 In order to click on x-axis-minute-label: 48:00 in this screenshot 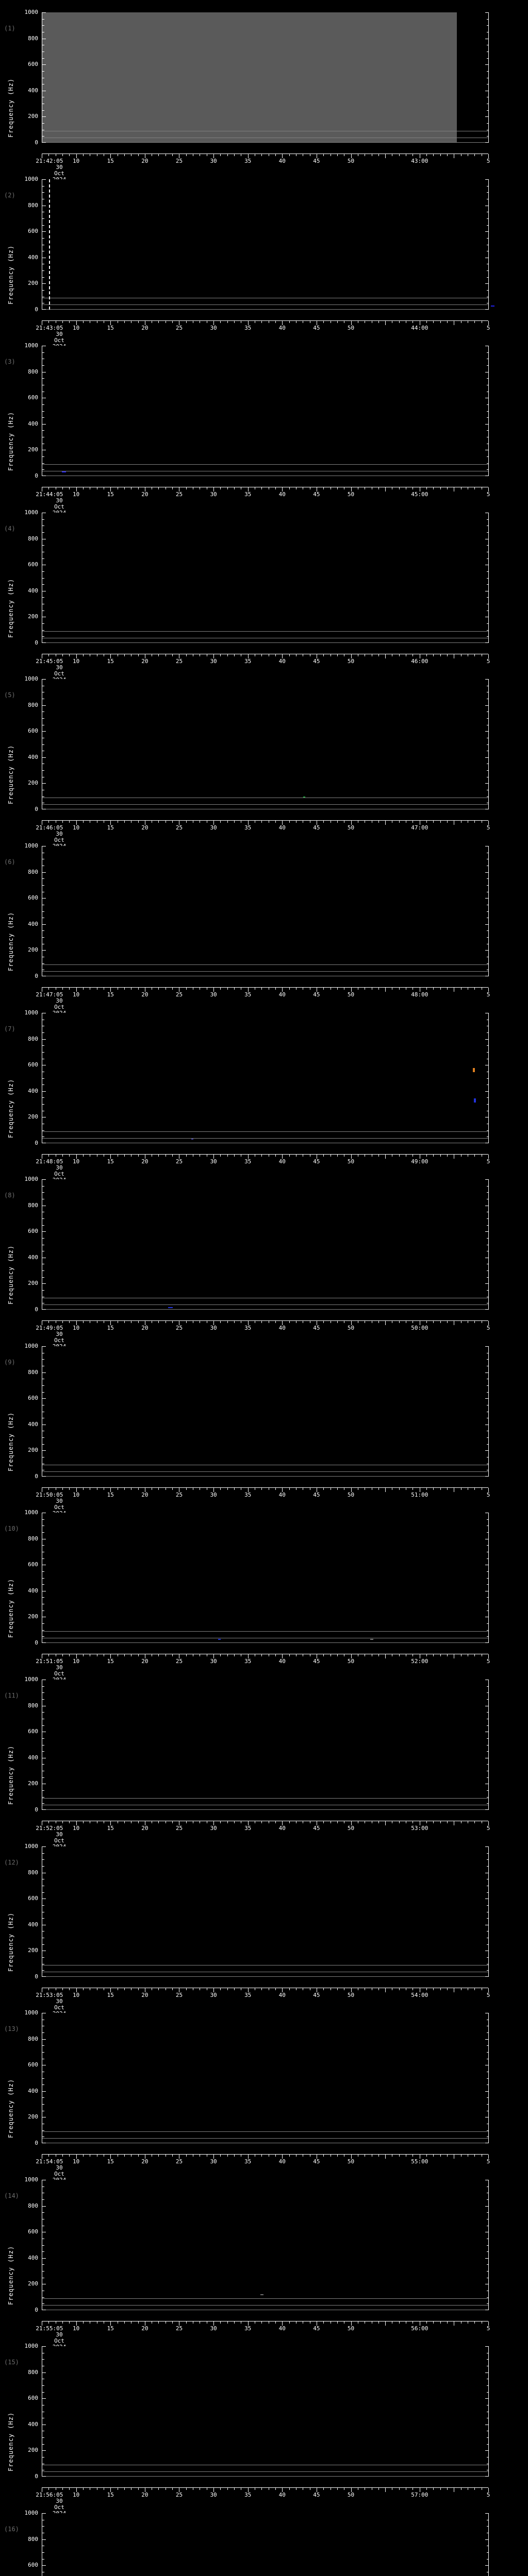, I will do `click(419, 994)`.